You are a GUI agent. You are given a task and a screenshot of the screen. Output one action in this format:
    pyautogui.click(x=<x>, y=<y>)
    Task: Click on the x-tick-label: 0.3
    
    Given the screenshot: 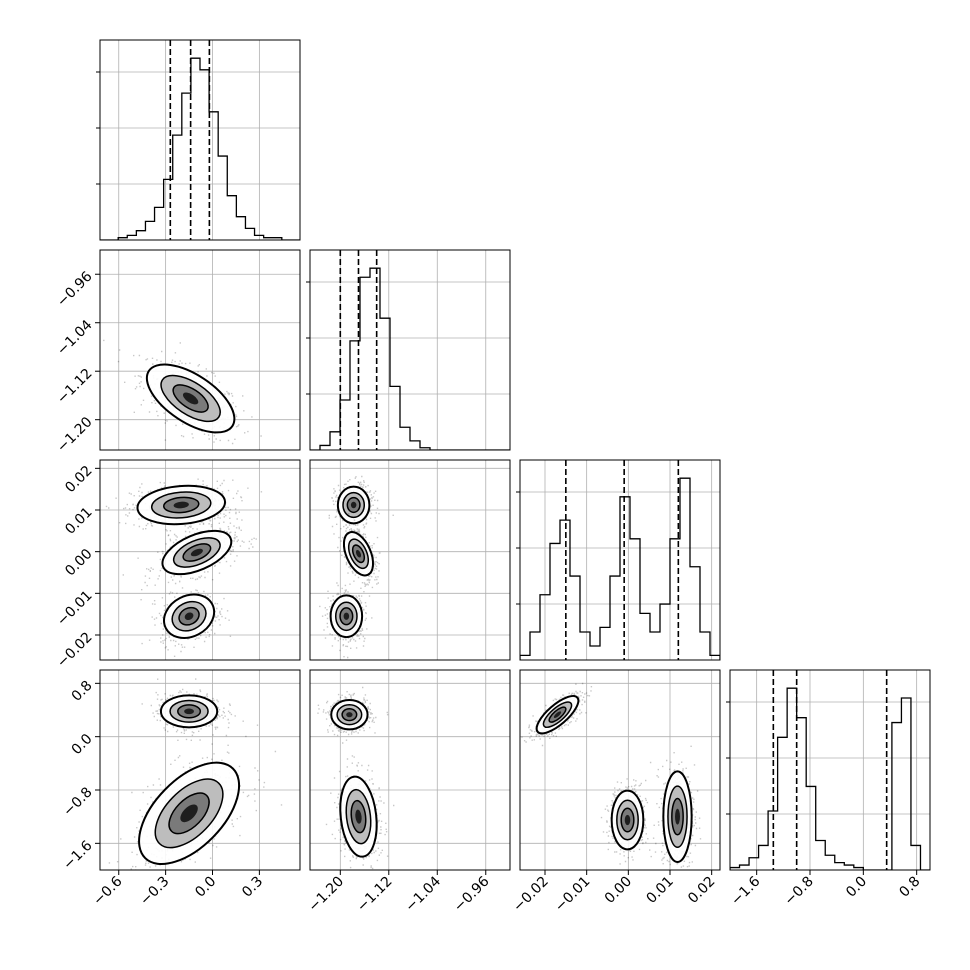 What is the action you would take?
    pyautogui.click(x=252, y=887)
    